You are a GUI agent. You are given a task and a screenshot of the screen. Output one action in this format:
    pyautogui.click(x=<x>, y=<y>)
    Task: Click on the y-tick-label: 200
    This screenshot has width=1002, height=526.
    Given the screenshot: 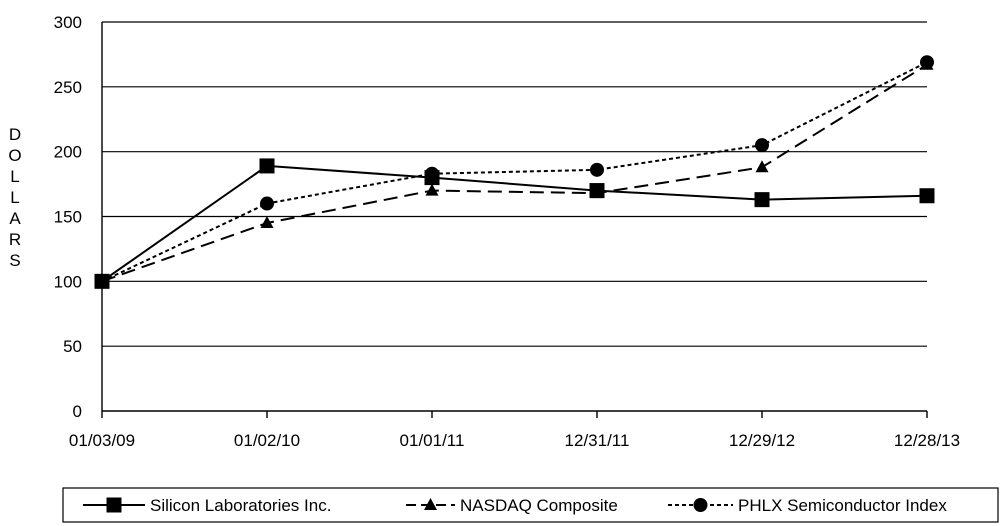 What is the action you would take?
    pyautogui.click(x=68, y=152)
    